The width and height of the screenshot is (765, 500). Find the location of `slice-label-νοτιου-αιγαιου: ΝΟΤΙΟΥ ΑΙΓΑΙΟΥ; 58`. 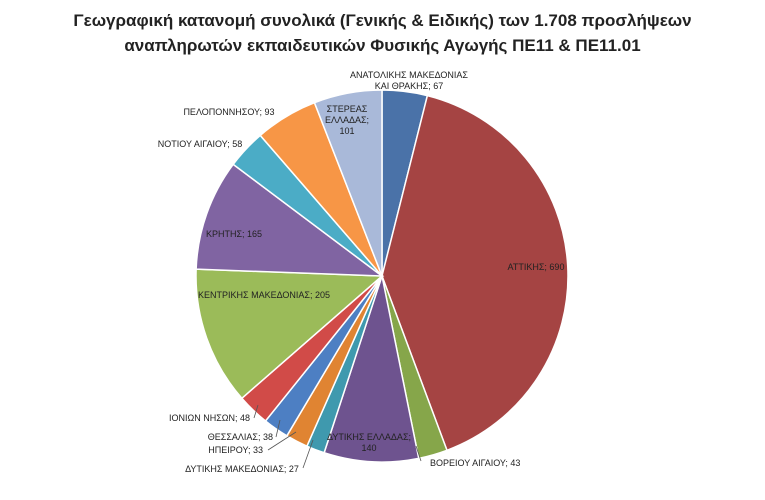

slice-label-νοτιου-αιγαιου: ΝΟΤΙΟΥ ΑΙΓΑΙΟΥ; 58 is located at coordinates (200, 144).